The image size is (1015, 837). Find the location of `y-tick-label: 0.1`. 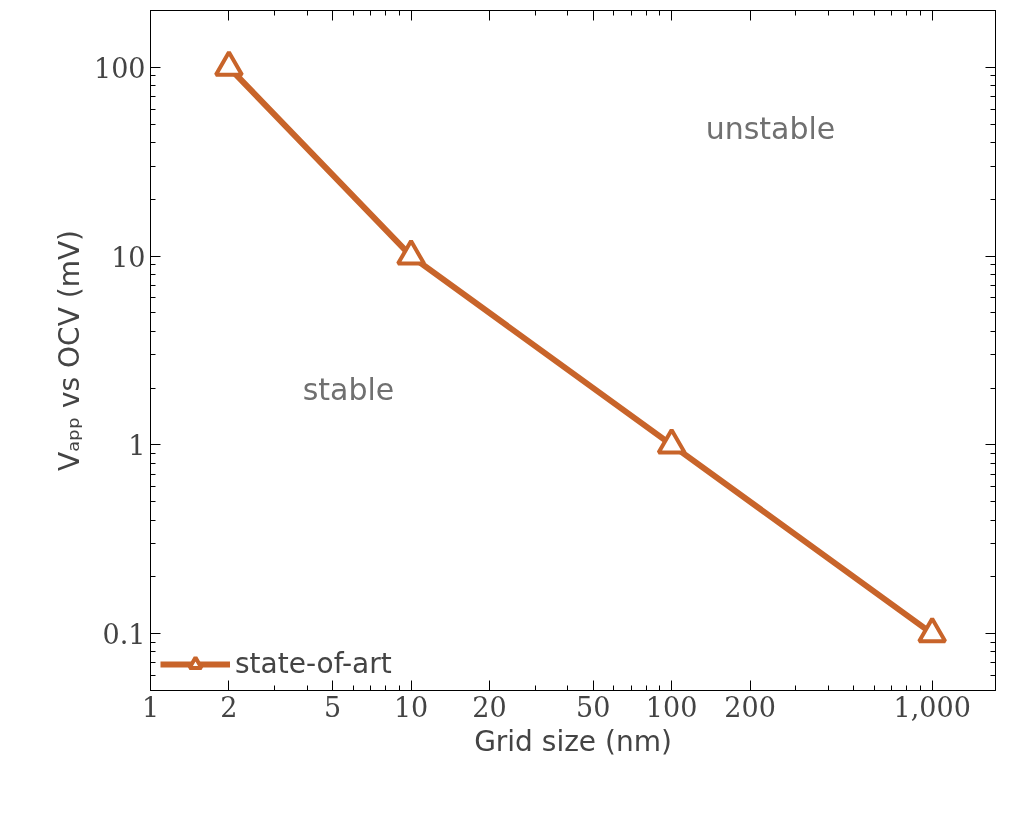

y-tick-label: 0.1 is located at coordinates (124, 635).